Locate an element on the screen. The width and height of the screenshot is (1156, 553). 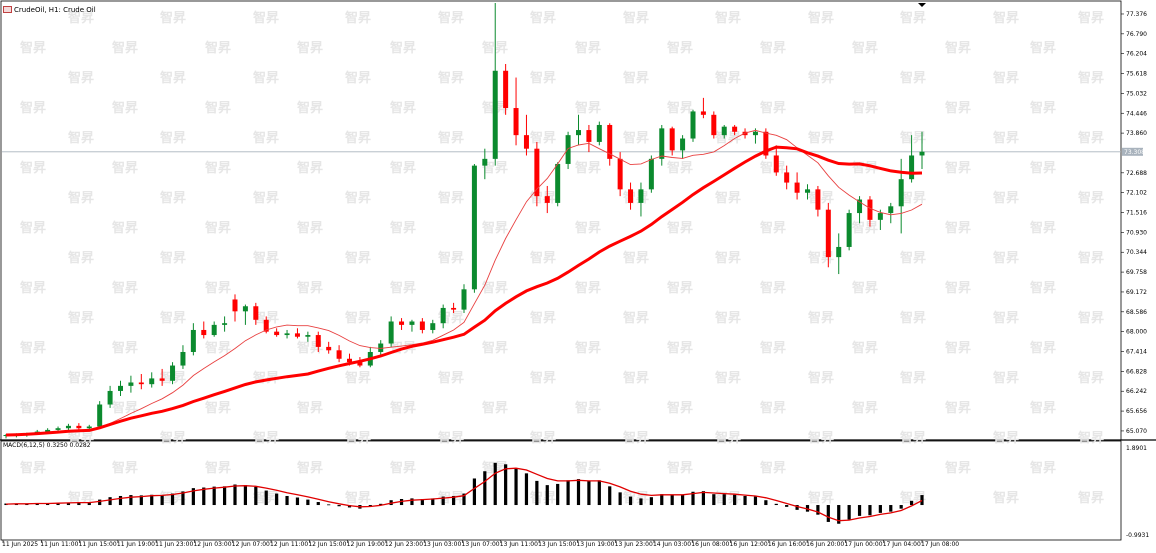
macd-histogram-layer is located at coordinates (464, 493).